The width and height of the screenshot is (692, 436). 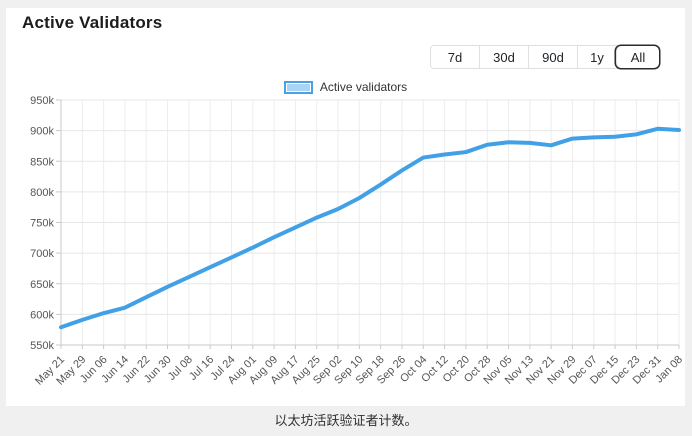 I want to click on y-tick-label: 750k, so click(x=42, y=224).